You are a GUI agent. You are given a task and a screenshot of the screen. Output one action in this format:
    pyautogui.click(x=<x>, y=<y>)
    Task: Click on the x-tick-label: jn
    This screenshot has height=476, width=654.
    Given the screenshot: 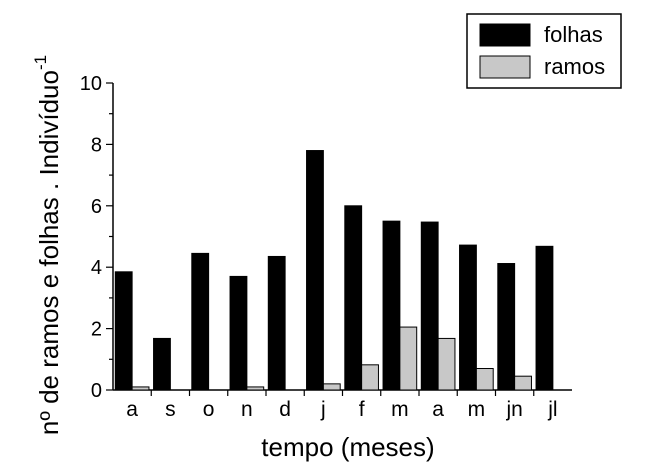 What is the action you would take?
    pyautogui.click(x=513, y=409)
    